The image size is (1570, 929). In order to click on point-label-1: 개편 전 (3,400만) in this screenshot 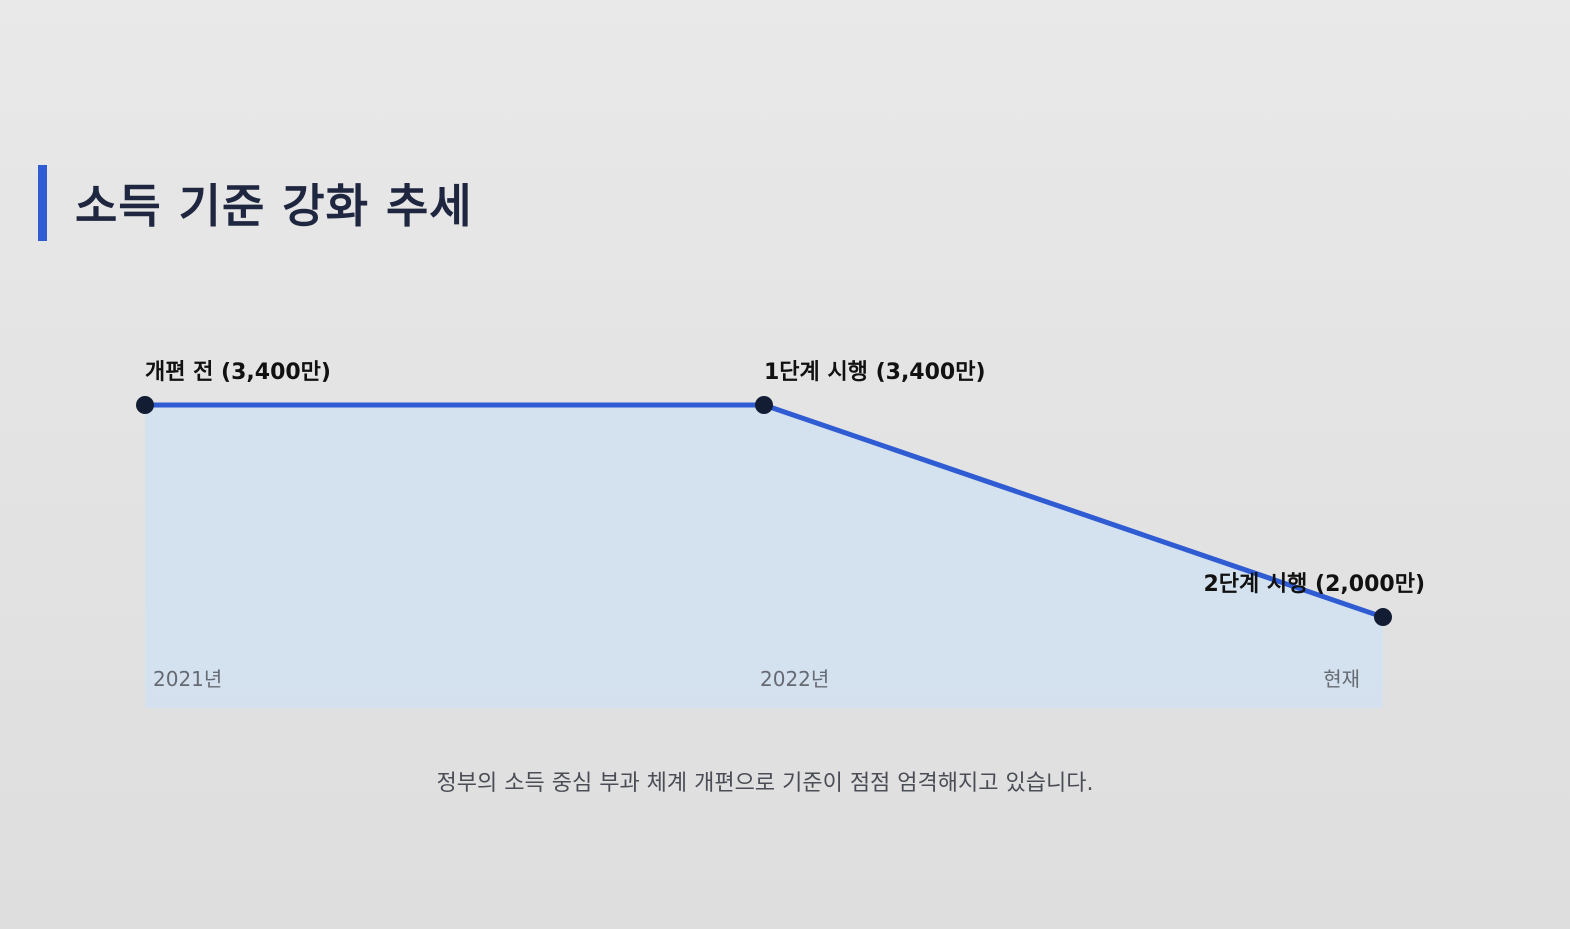, I will do `click(238, 372)`.